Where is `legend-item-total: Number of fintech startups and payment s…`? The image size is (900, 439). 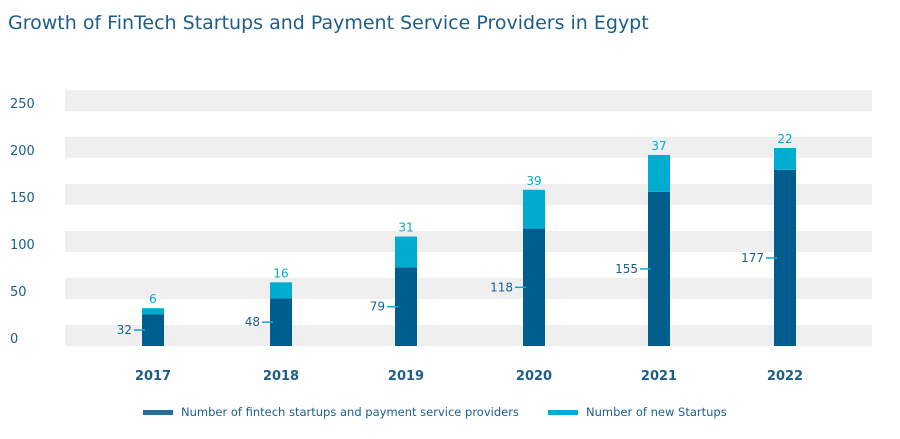
legend-item-total: Number of fintech startups and payment s… is located at coordinates (331, 412).